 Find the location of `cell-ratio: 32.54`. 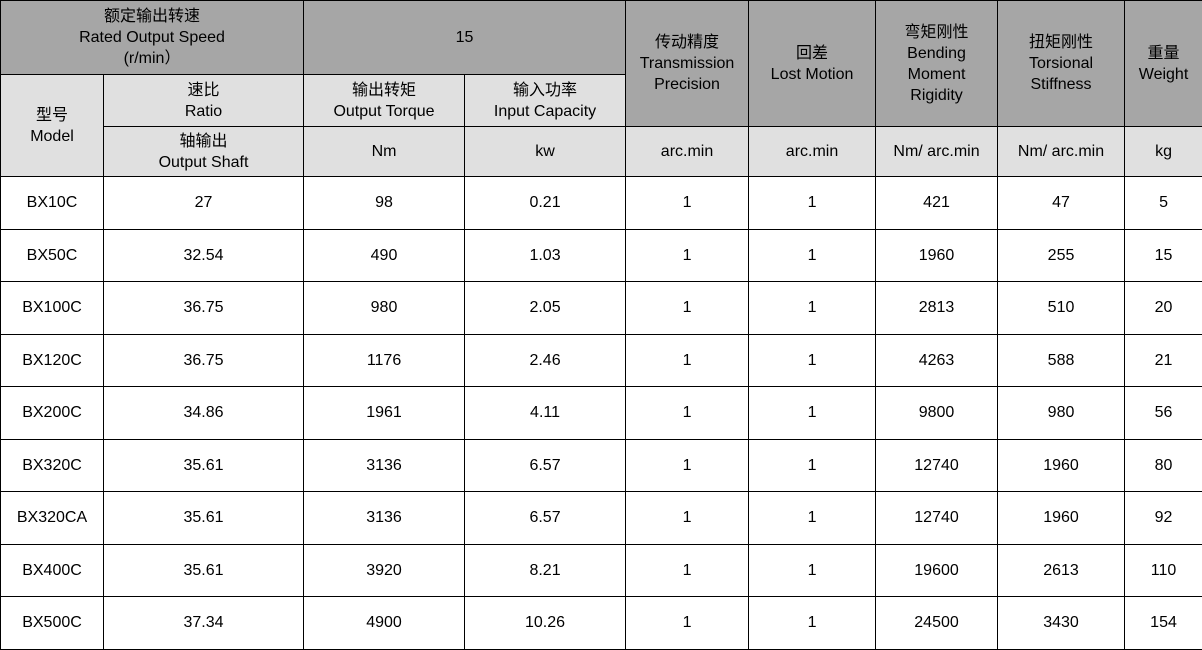

cell-ratio: 32.54 is located at coordinates (204, 255).